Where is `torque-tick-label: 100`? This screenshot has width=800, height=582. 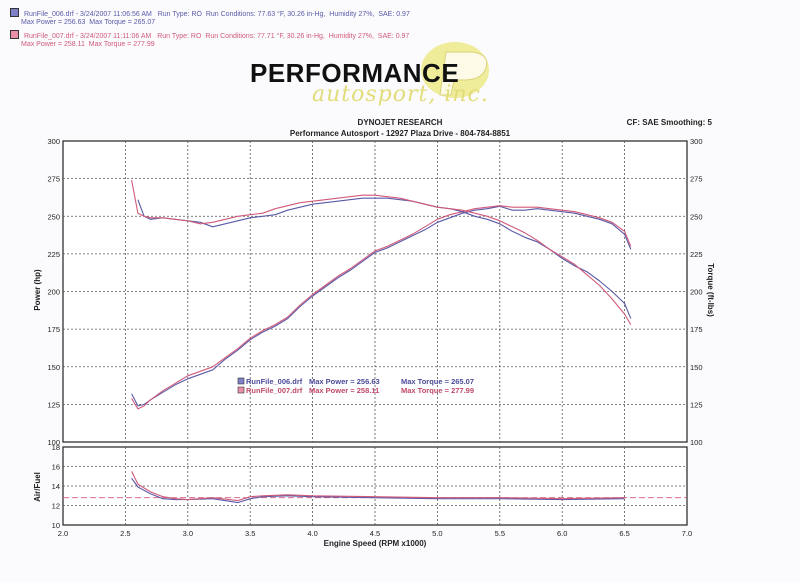 torque-tick-label: 100 is located at coordinates (696, 442).